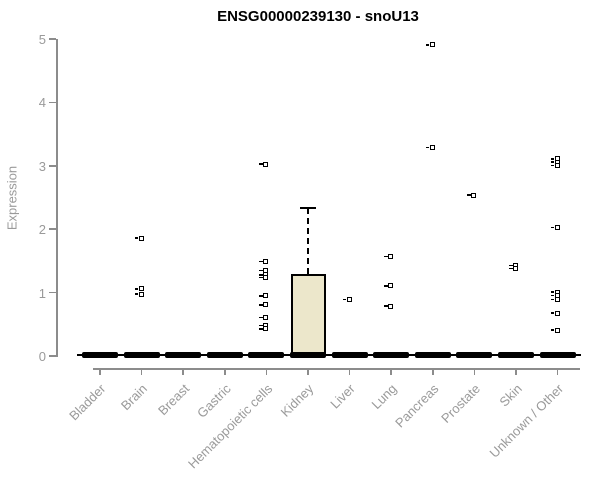  I want to click on x-tick-label: Unknown / Other, so click(526, 421).